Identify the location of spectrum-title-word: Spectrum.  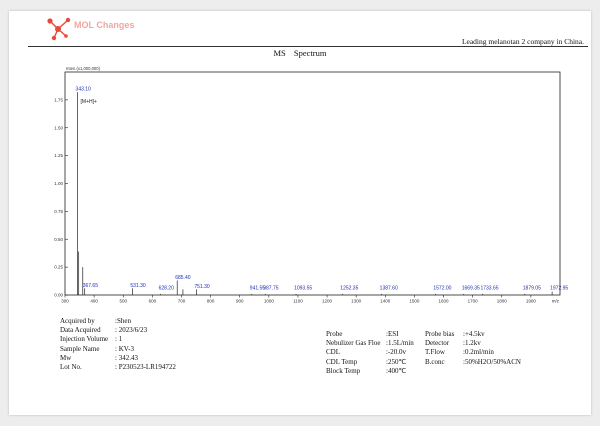
(310, 53).